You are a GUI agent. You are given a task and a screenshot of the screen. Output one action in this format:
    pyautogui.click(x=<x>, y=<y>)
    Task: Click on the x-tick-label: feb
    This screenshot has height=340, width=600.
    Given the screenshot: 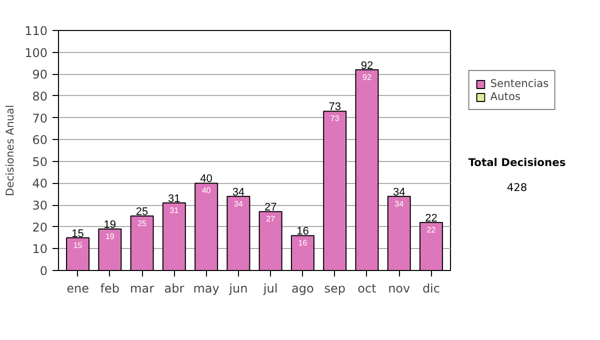 What is the action you would take?
    pyautogui.click(x=110, y=289)
    